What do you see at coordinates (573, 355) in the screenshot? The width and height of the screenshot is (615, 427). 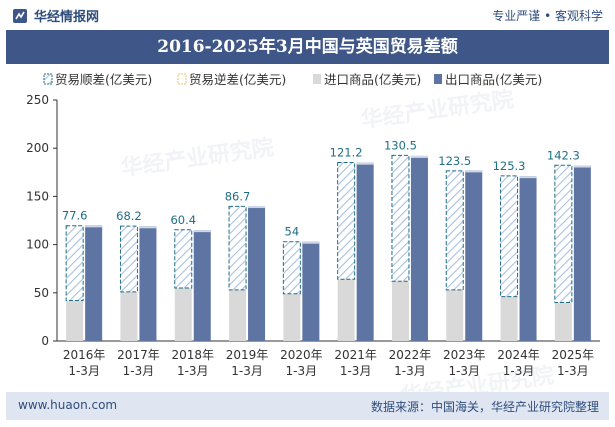 I see `x-tick-label: 2025年` at bounding box center [573, 355].